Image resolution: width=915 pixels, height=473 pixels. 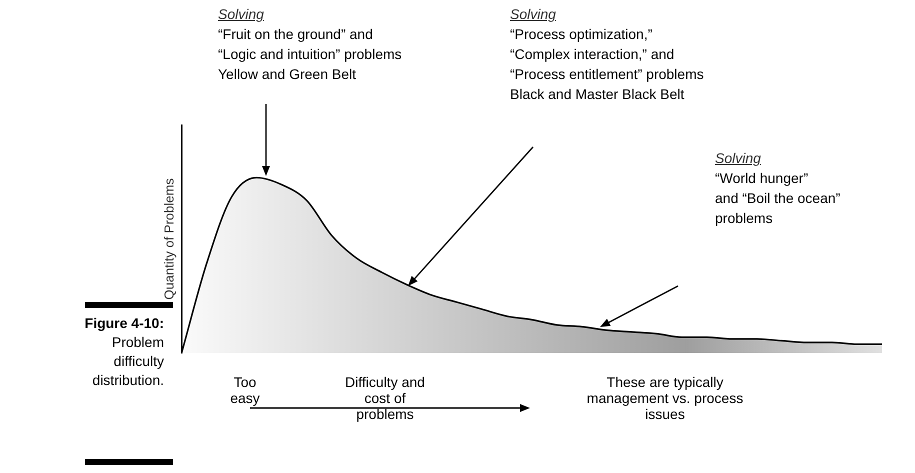 What do you see at coordinates (310, 44) in the screenshot?
I see `text: Solving “Fruit on the ground” and “Logic and intuition” problems Yellow and Green Belt` at bounding box center [310, 44].